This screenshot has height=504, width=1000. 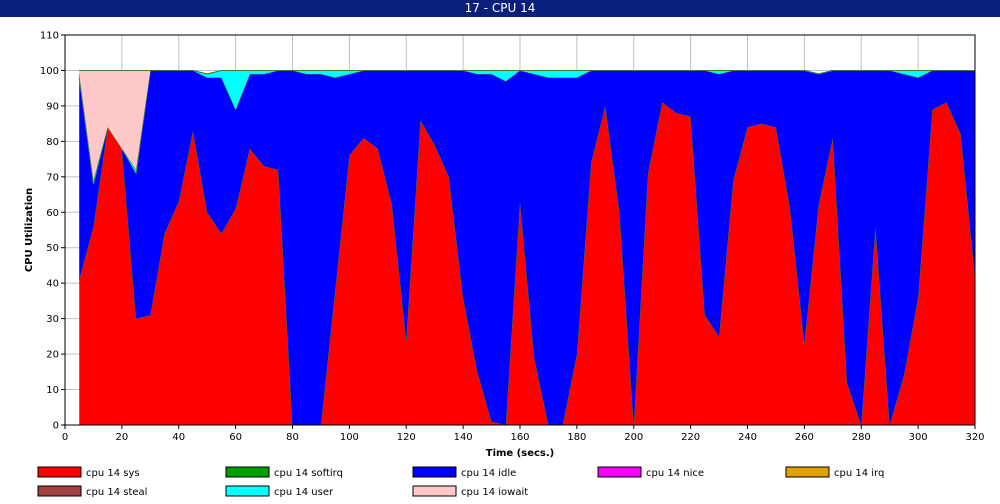 I want to click on legend-item: cpu 14 idle, so click(x=464, y=472).